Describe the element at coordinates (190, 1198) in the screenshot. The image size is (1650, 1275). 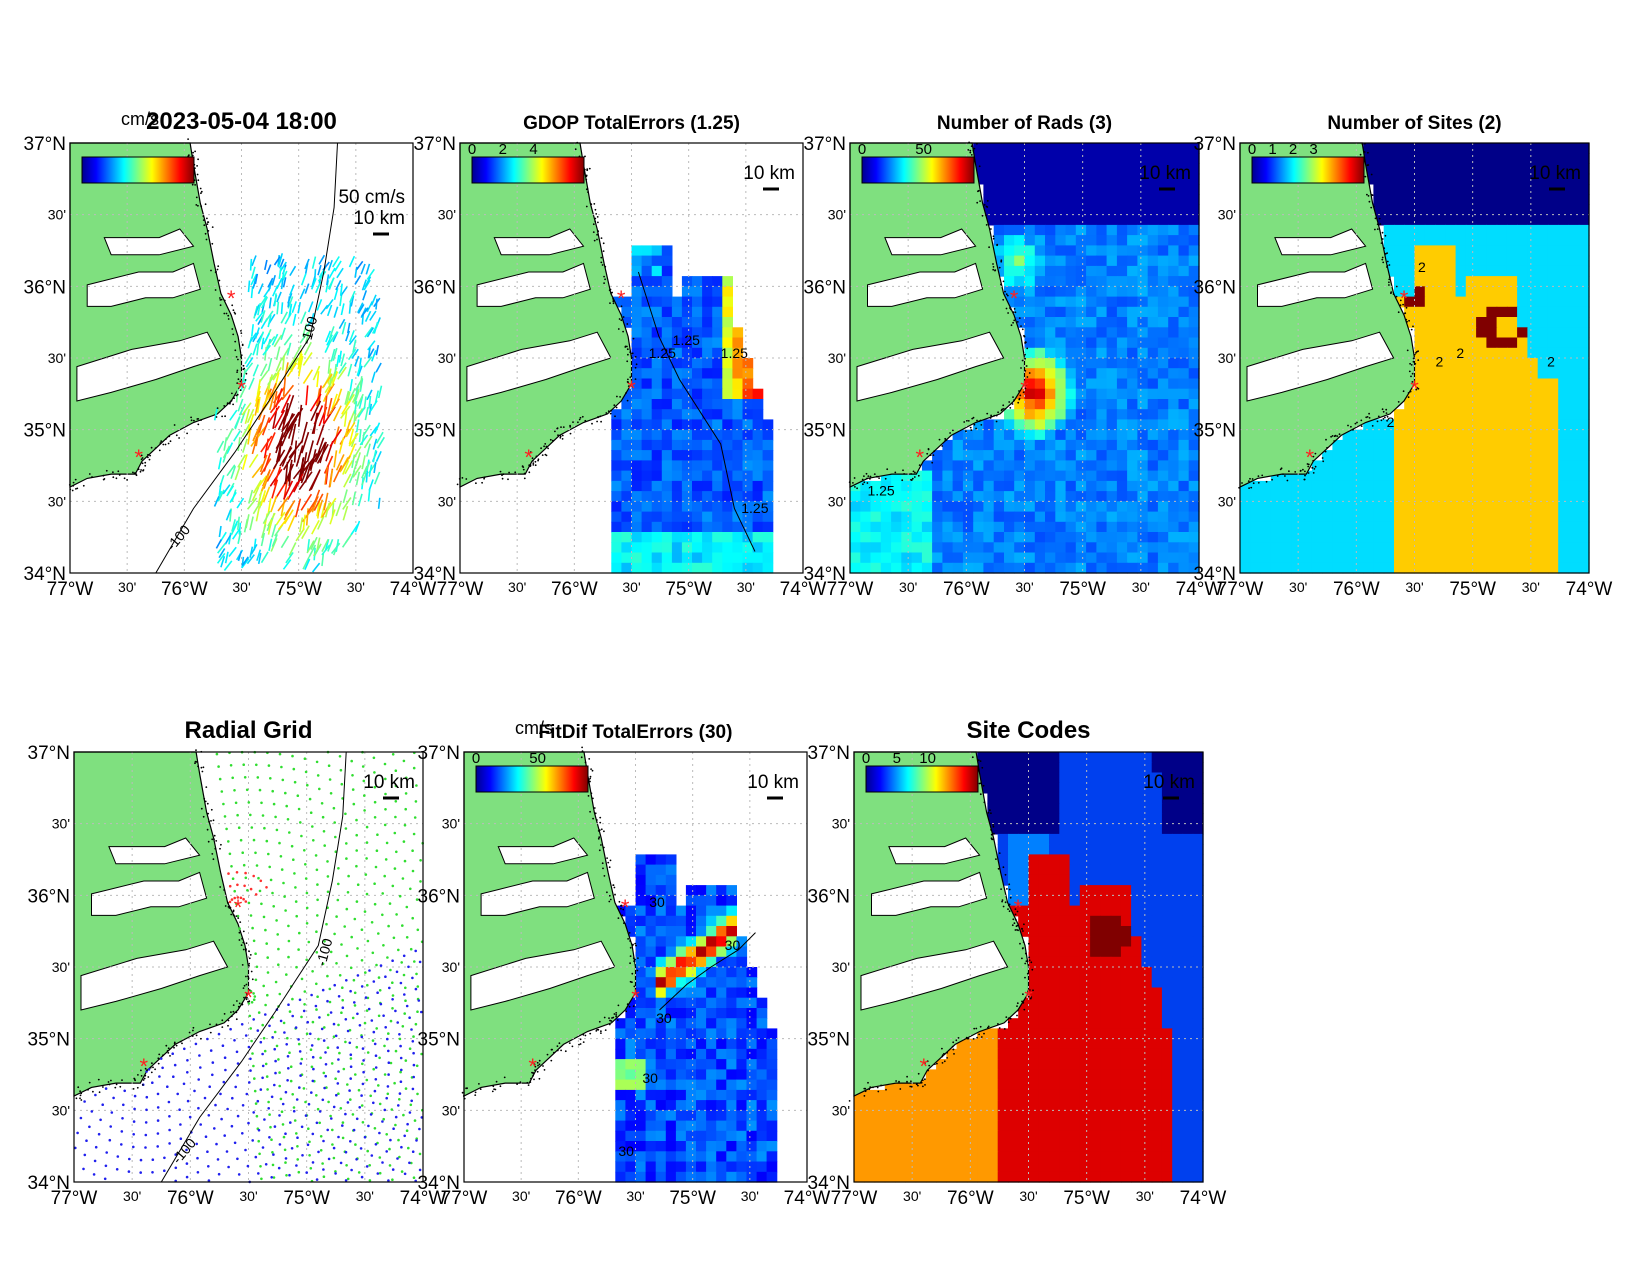
I see `lon-tick-label: 76°W` at that location.